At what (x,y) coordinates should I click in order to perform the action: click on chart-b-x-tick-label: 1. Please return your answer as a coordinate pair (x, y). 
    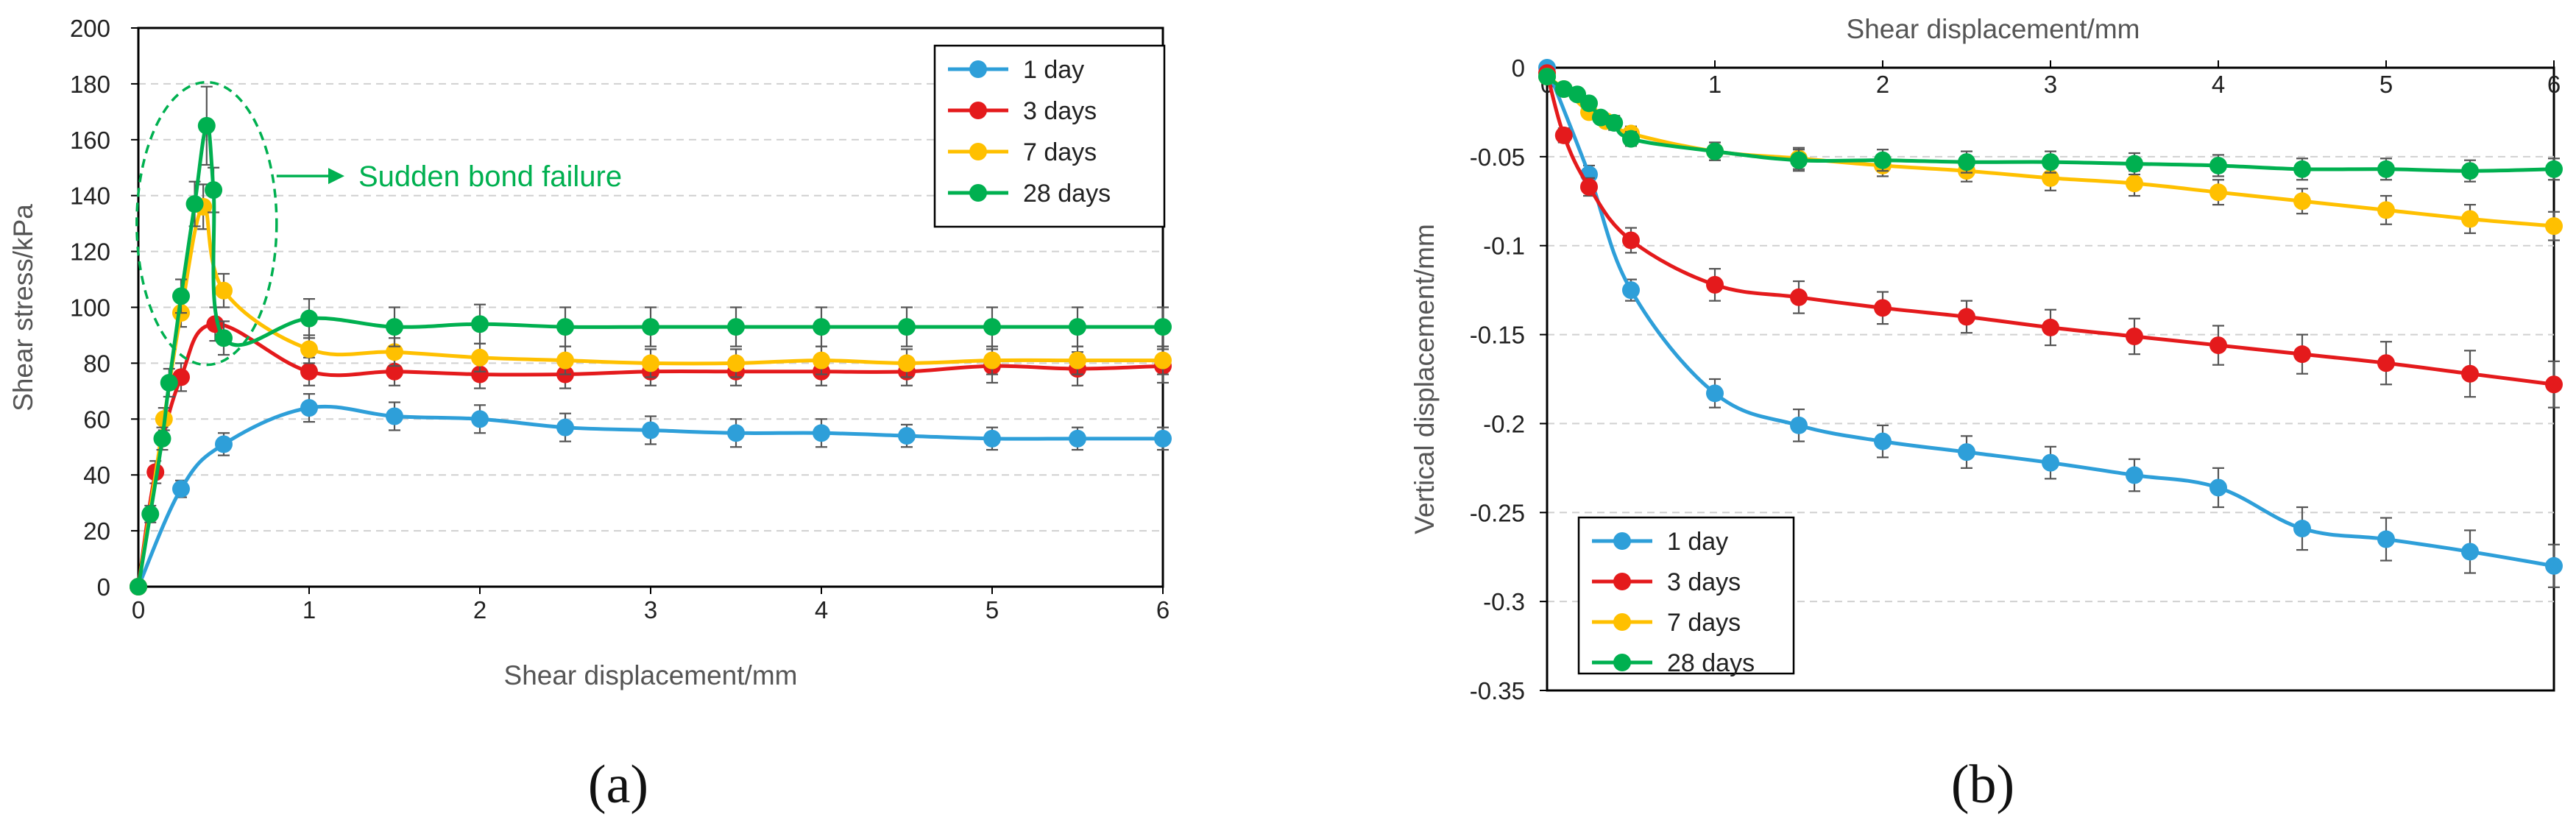
    Looking at the image, I should click on (1715, 84).